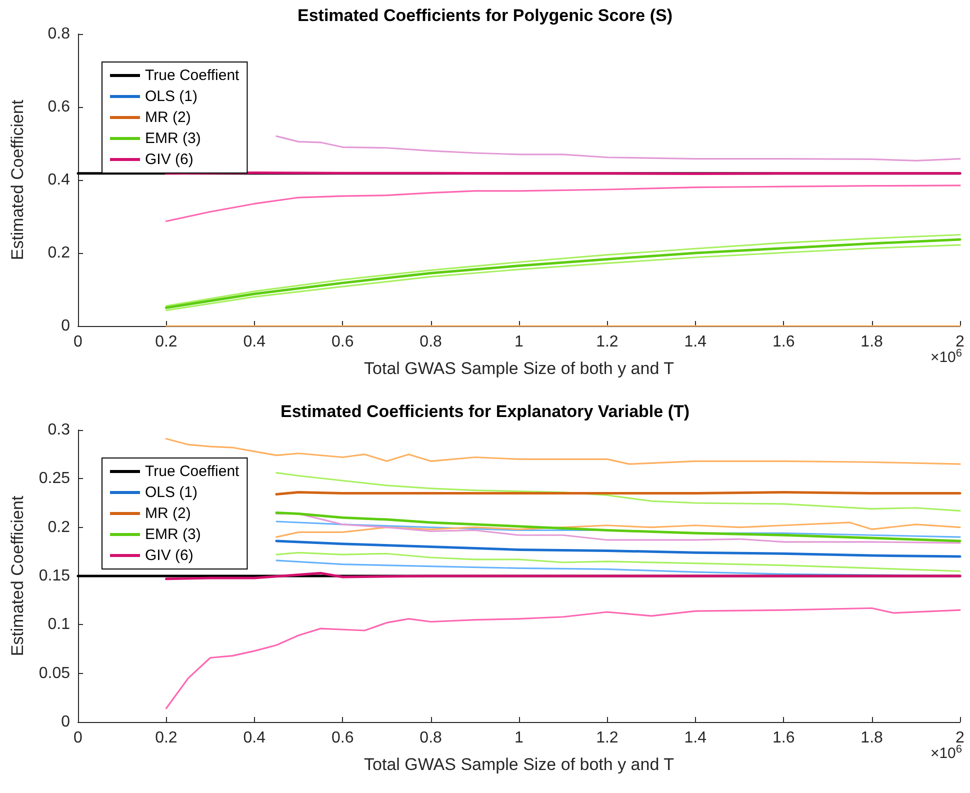 This screenshot has height=793, width=970. Describe the element at coordinates (59, 34) in the screenshot. I see `y-tick-label: 0.8` at that location.